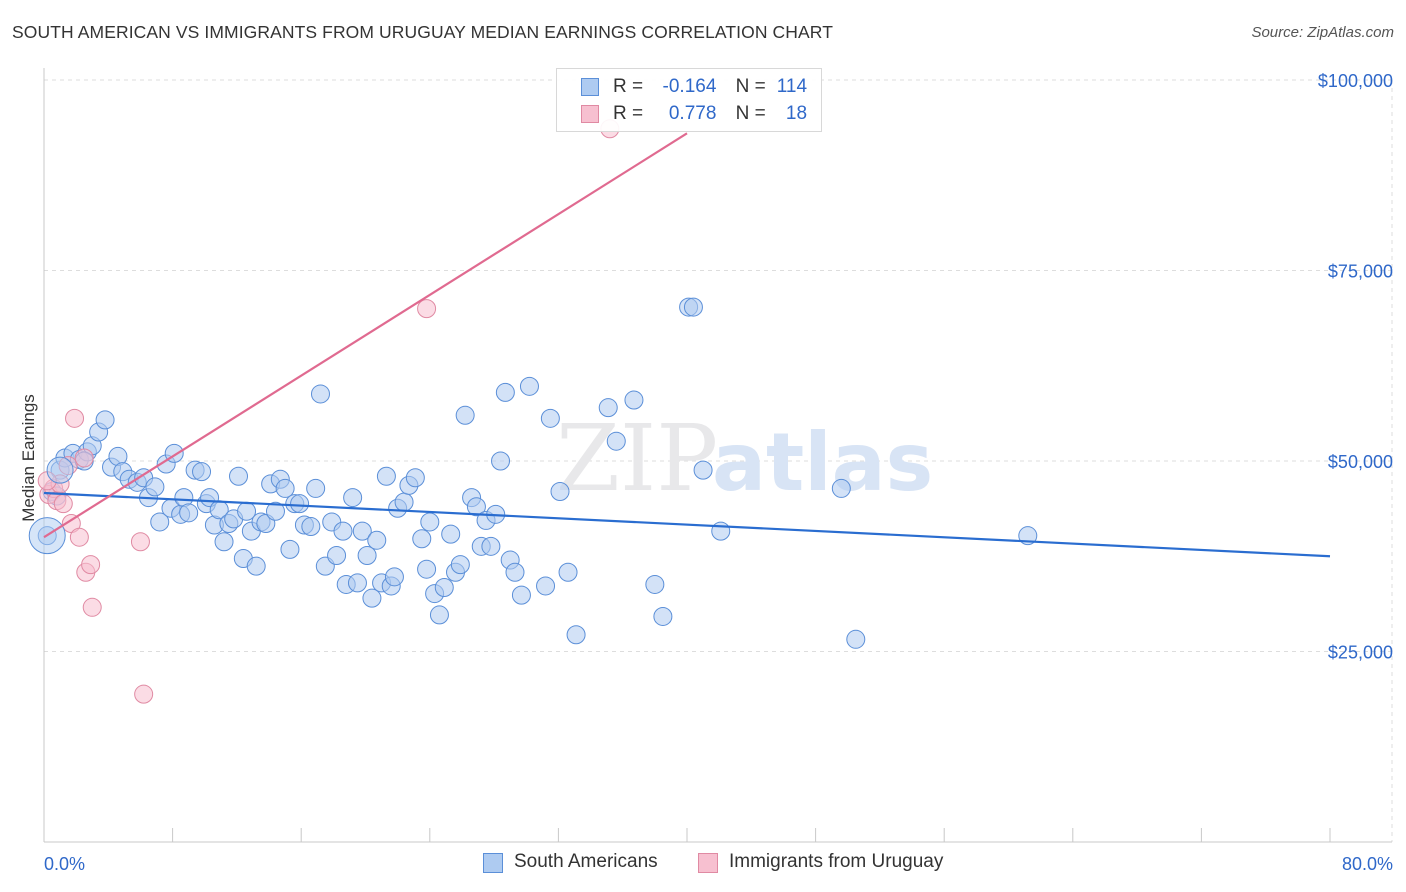 Image resolution: width=1406 pixels, height=892 pixels. Describe the element at coordinates (1367, 864) in the screenshot. I see `x-tick-label: 80.0%` at that location.